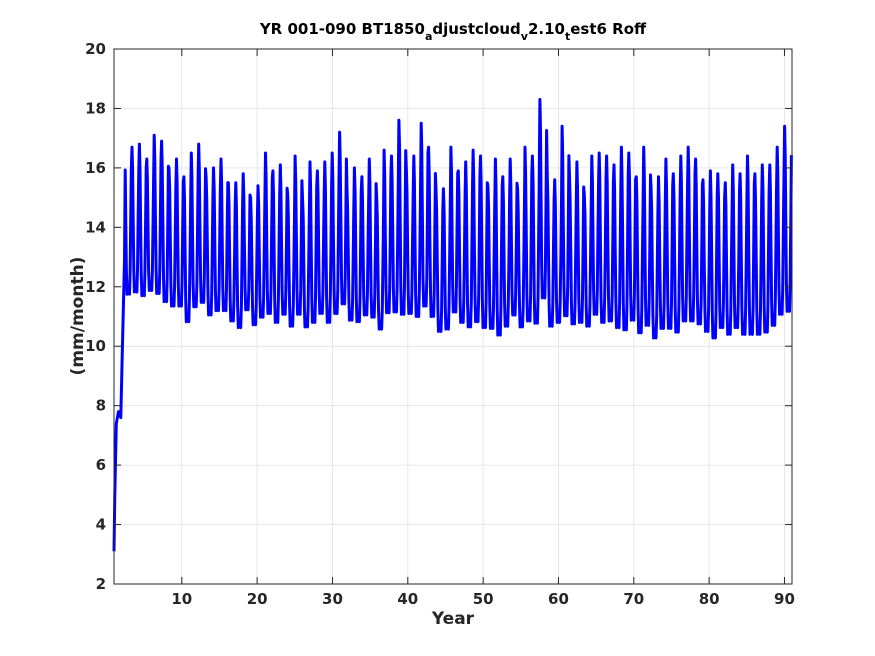 The height and width of the screenshot is (656, 875). What do you see at coordinates (558, 599) in the screenshot?
I see `x-tick-label: 60` at bounding box center [558, 599].